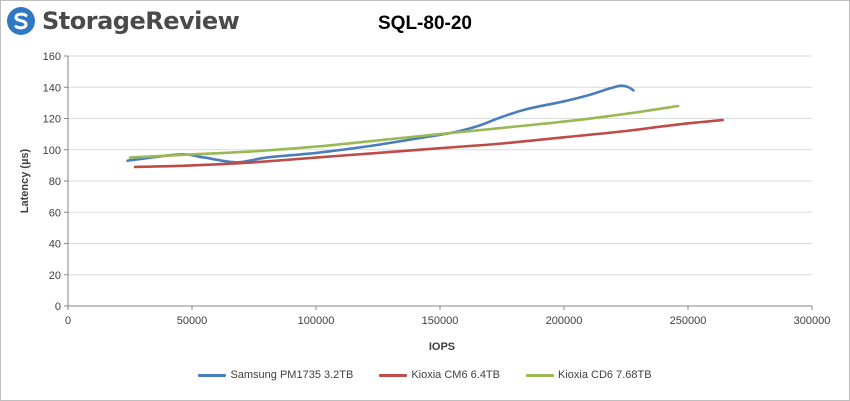 Image resolution: width=850 pixels, height=401 pixels. Describe the element at coordinates (316, 321) in the screenshot. I see `x-tick-label: 100000` at that location.